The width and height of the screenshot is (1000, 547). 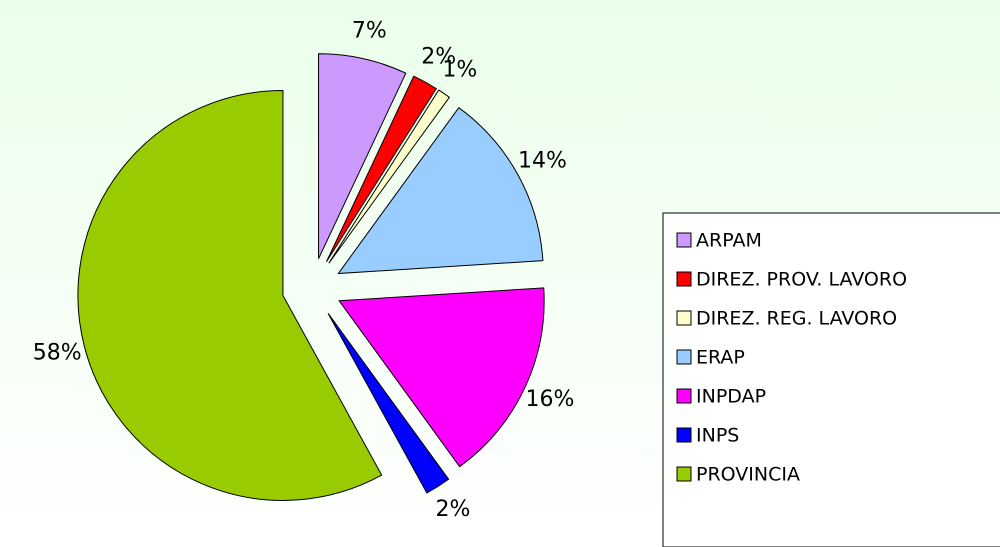 I want to click on legend-label: ERAP, so click(x=720, y=358).